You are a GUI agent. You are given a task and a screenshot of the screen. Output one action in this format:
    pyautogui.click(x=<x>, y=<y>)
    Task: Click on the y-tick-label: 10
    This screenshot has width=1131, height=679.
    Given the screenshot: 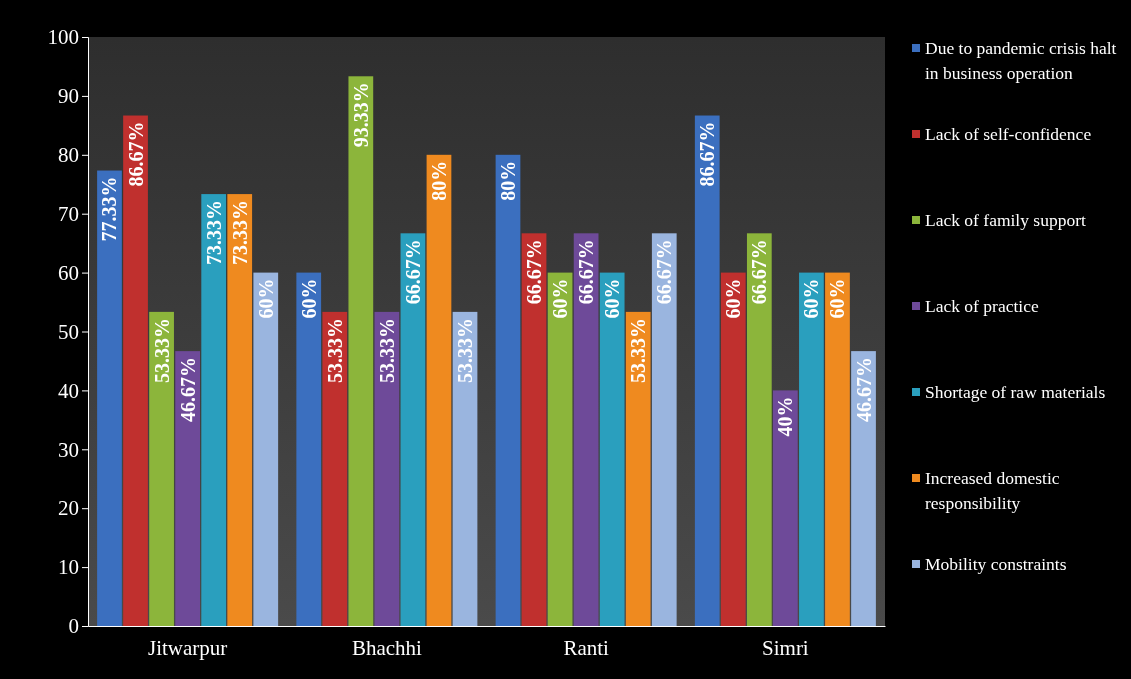 What is the action you would take?
    pyautogui.click(x=68, y=567)
    